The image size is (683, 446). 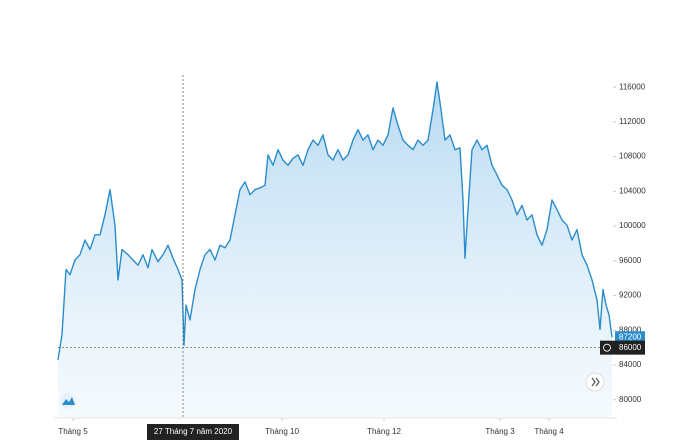 I want to click on x-tick-label: Tháng 4, so click(x=549, y=431).